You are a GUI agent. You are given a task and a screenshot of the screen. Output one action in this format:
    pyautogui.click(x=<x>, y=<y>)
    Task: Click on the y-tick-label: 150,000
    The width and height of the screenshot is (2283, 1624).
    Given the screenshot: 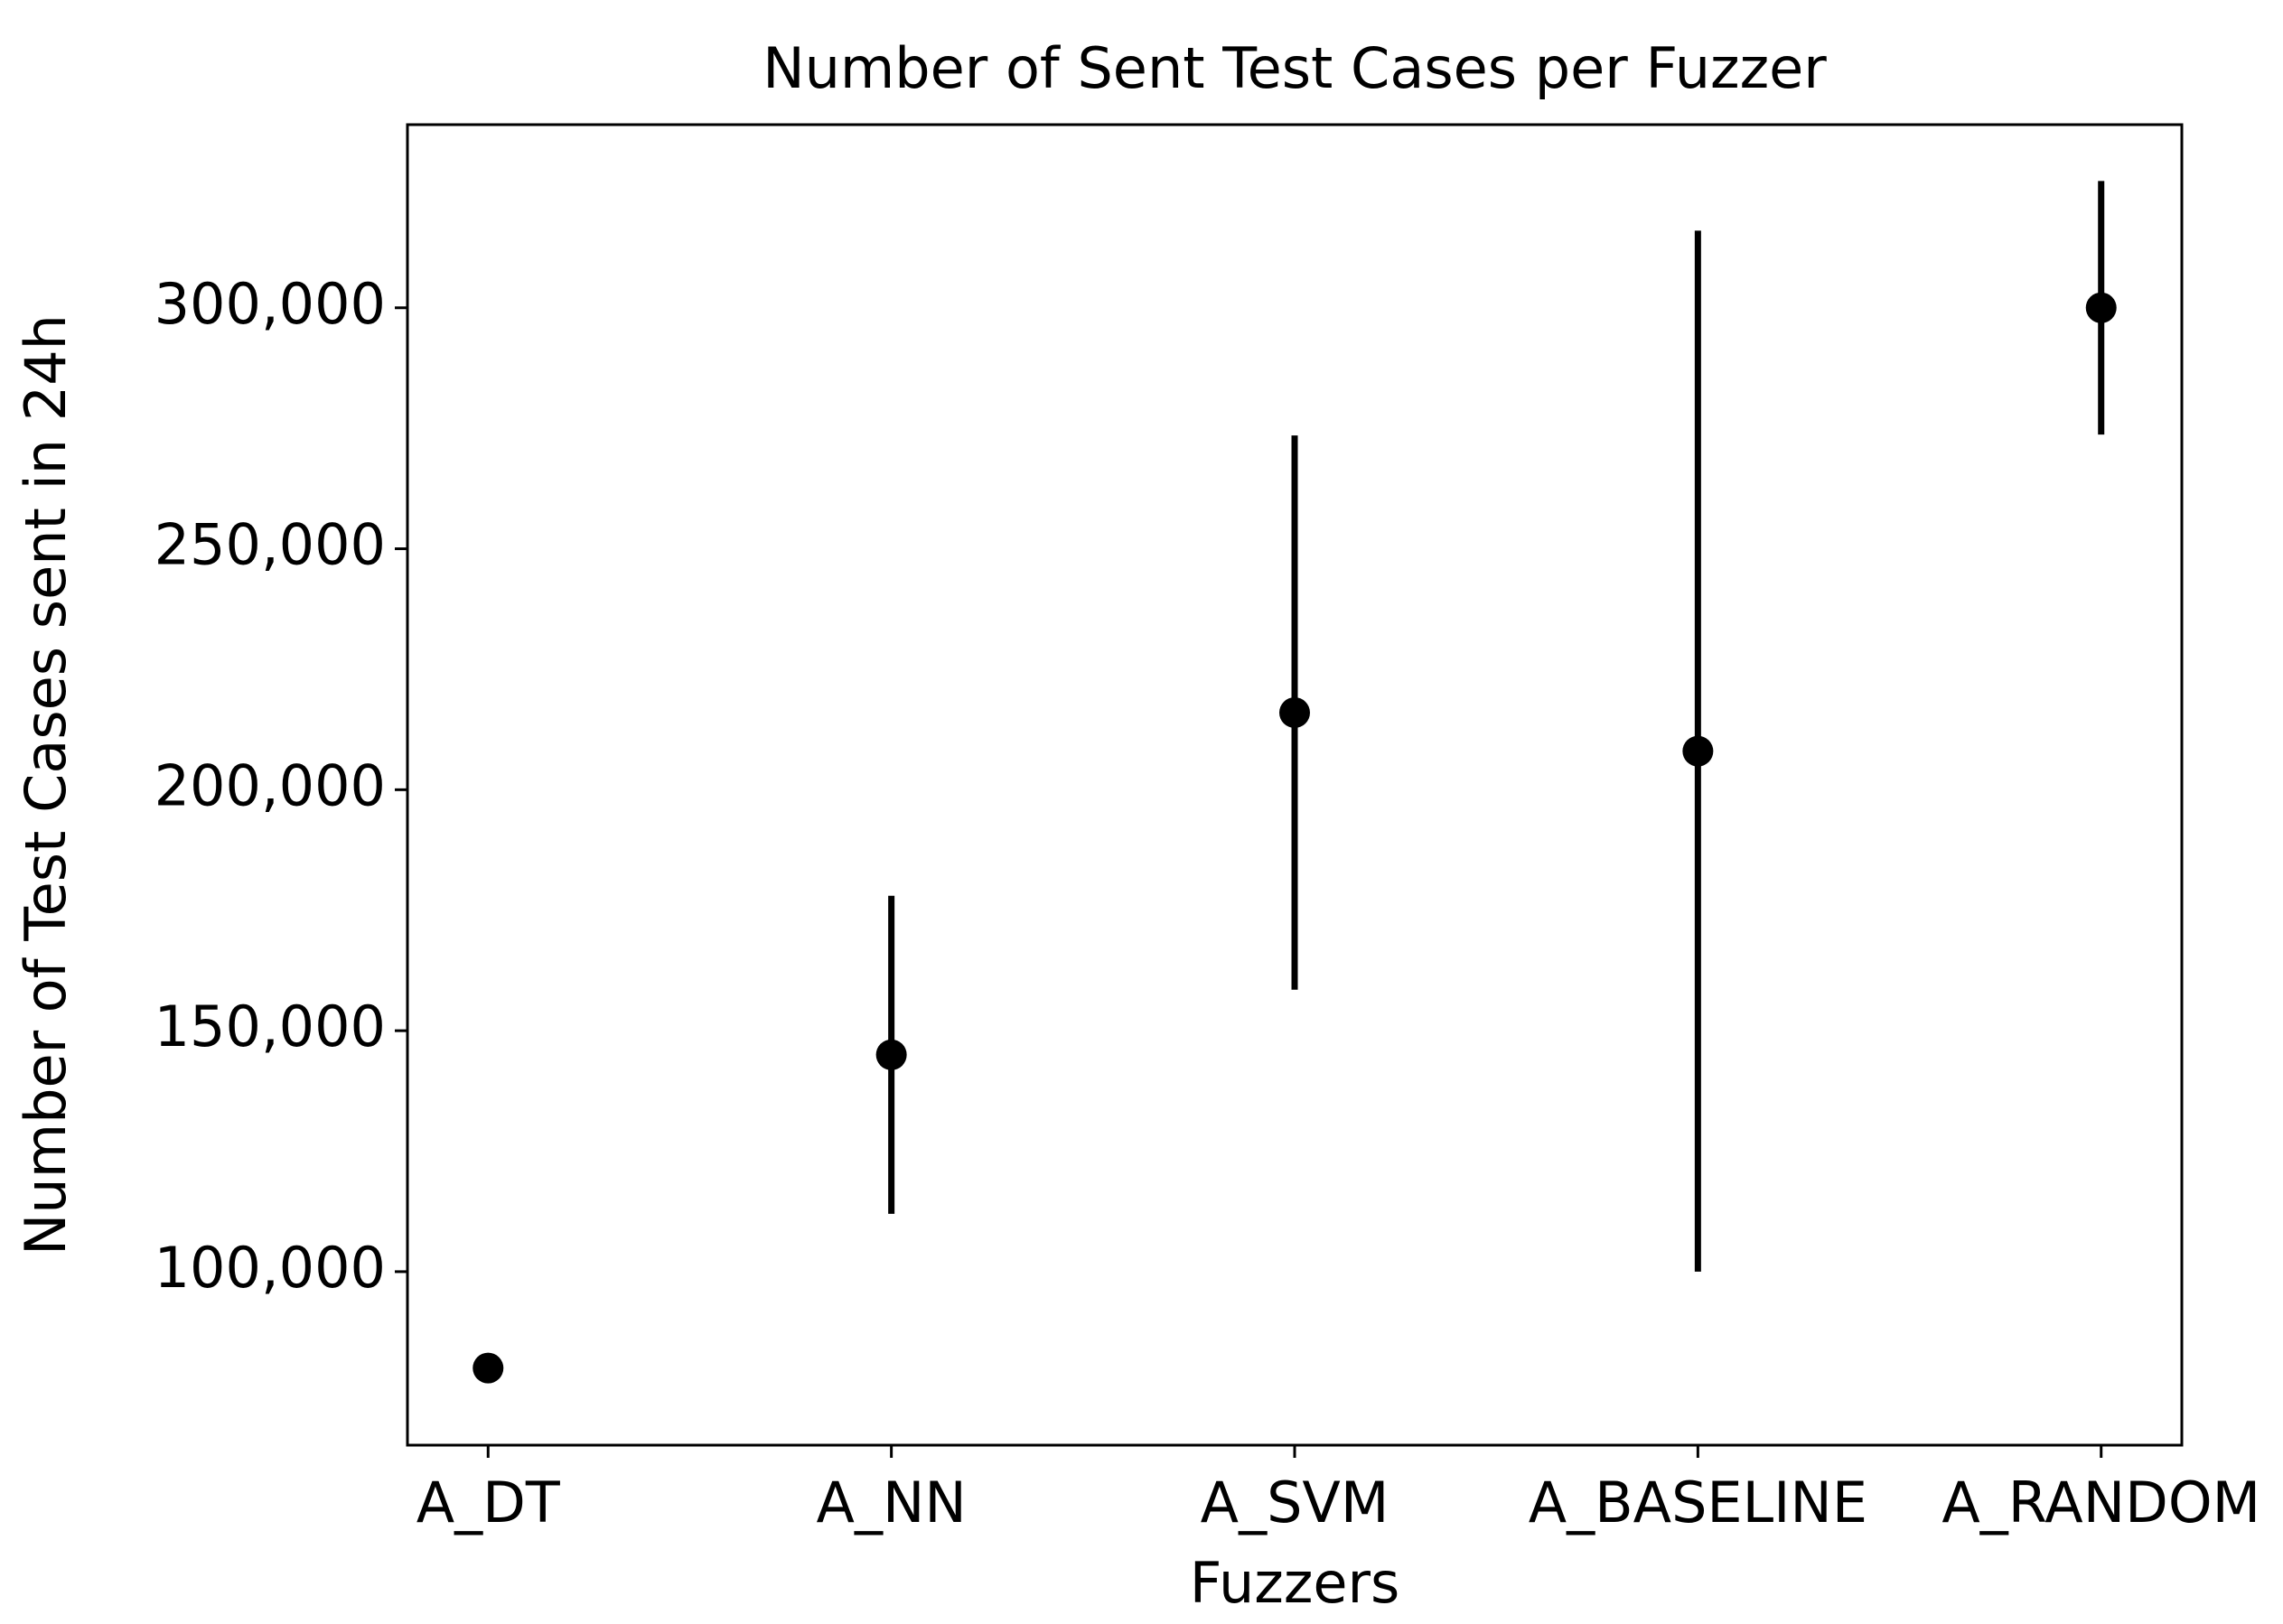 What is the action you would take?
    pyautogui.click(x=270, y=1026)
    